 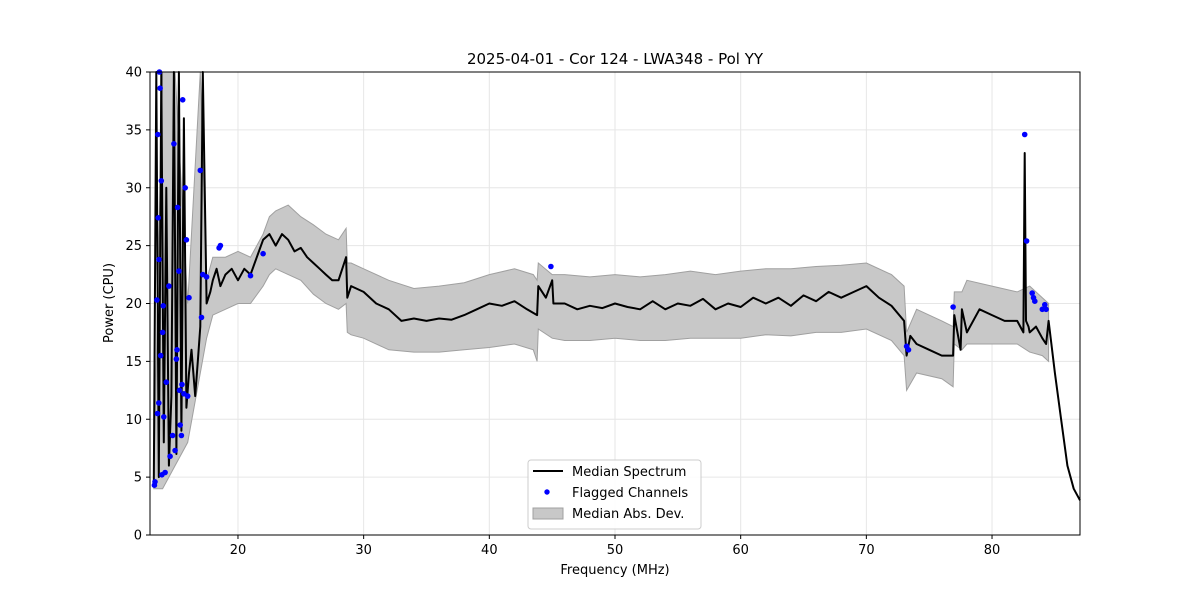 I want to click on y-axis-ticks: 0 5 10 15 20 25 30 35 40, so click(x=137, y=305).